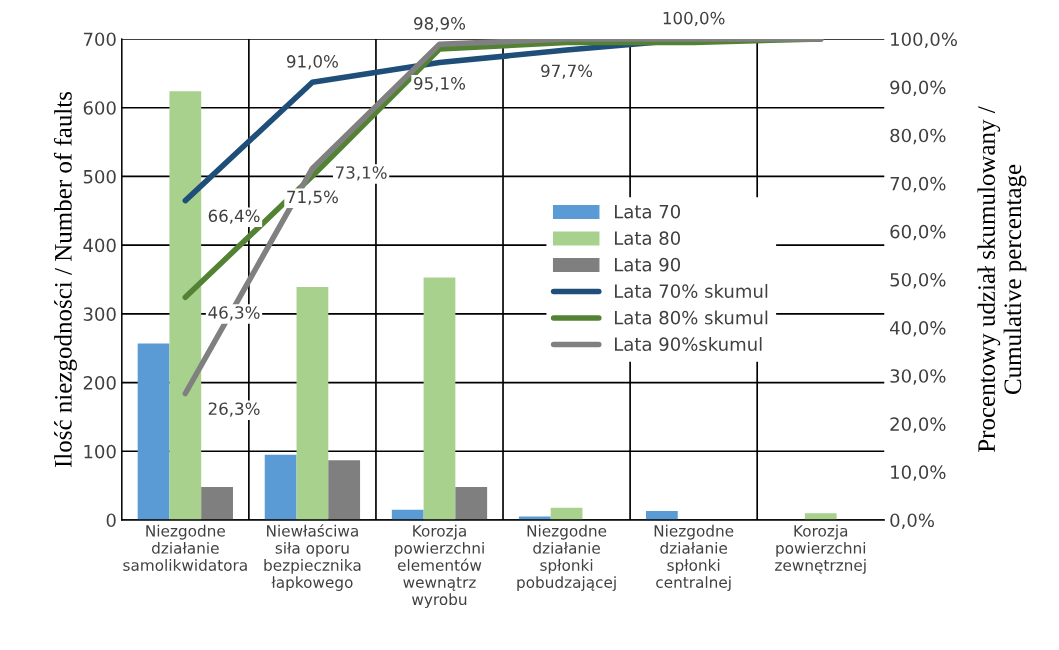  I want to click on legend-label: Lata 80% skumul, so click(691, 317).